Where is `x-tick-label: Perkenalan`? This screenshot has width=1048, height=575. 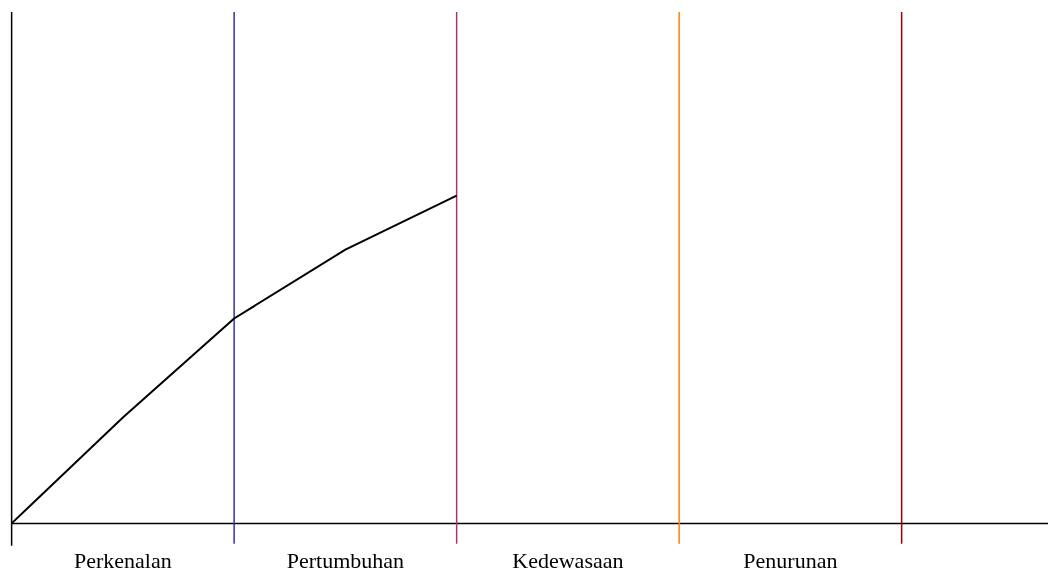 x-tick-label: Perkenalan is located at coordinates (123, 560).